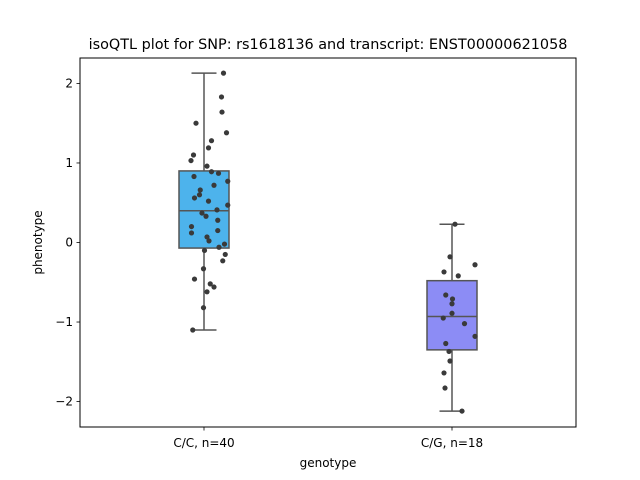 The height and width of the screenshot is (480, 640). I want to click on y-tick-label: −2, so click(64, 402).